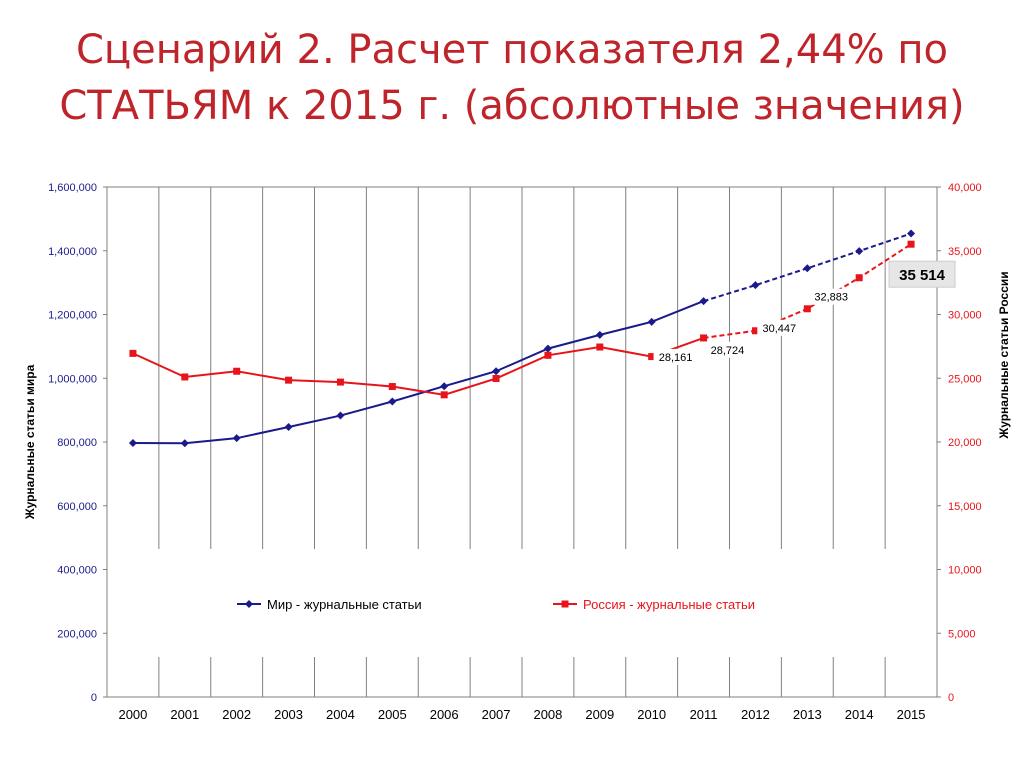  What do you see at coordinates (77, 634) in the screenshot?
I see `y-tick-label-left: 200,000` at bounding box center [77, 634].